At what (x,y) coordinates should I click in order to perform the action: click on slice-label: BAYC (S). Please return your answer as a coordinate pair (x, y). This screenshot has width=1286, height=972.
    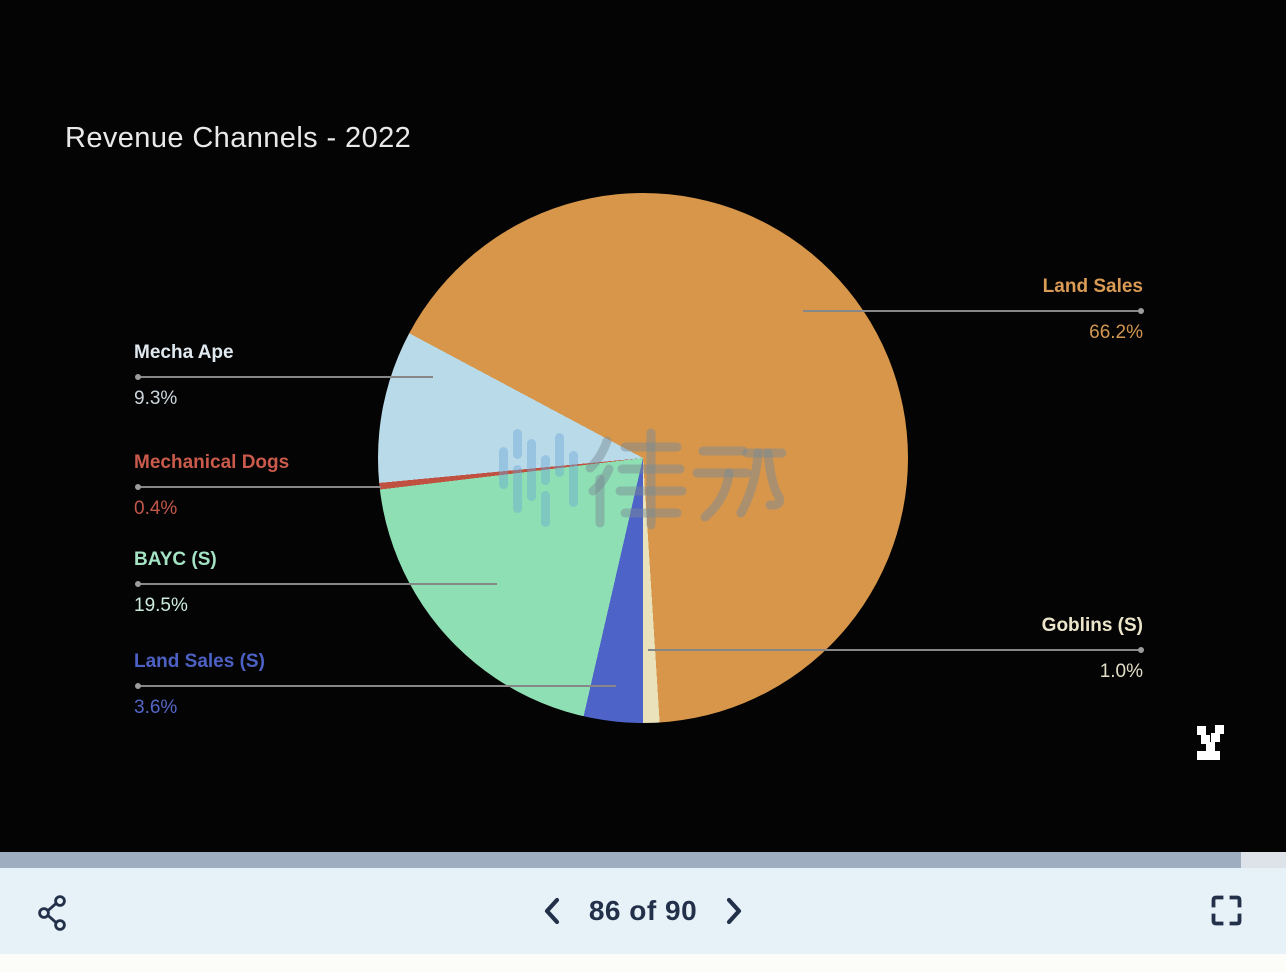
    Looking at the image, I should click on (175, 559).